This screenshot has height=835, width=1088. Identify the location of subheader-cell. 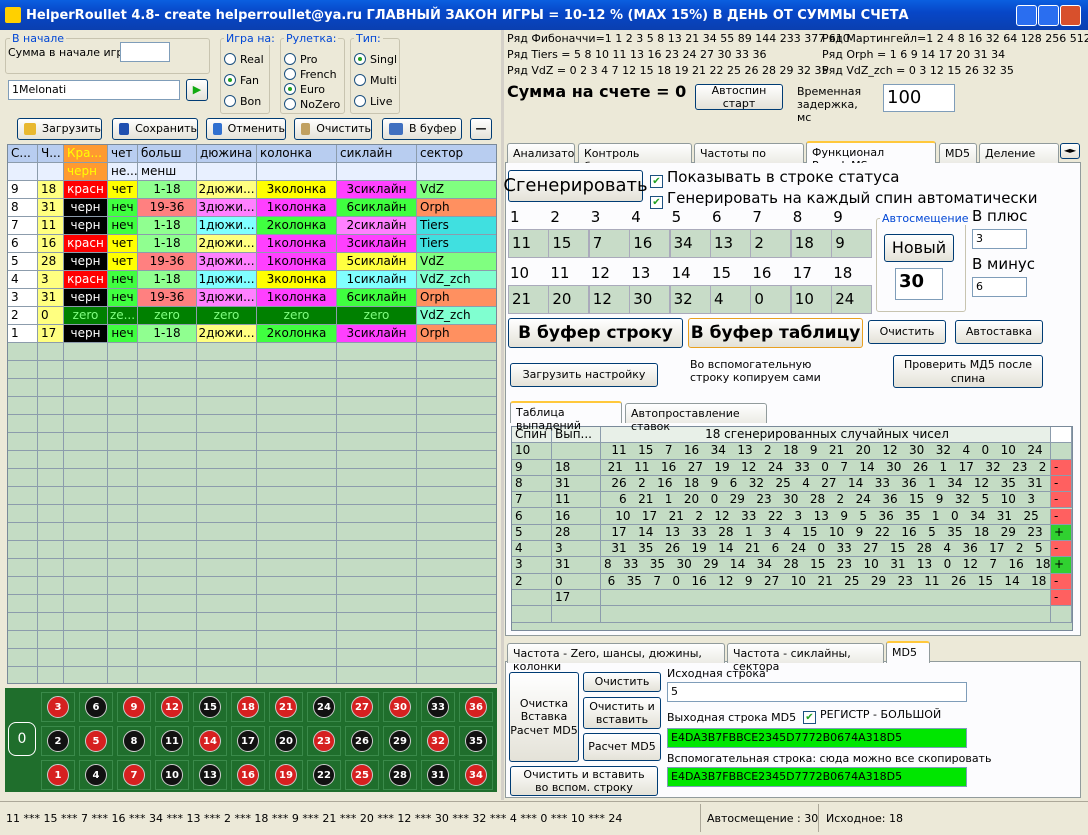
(23, 172).